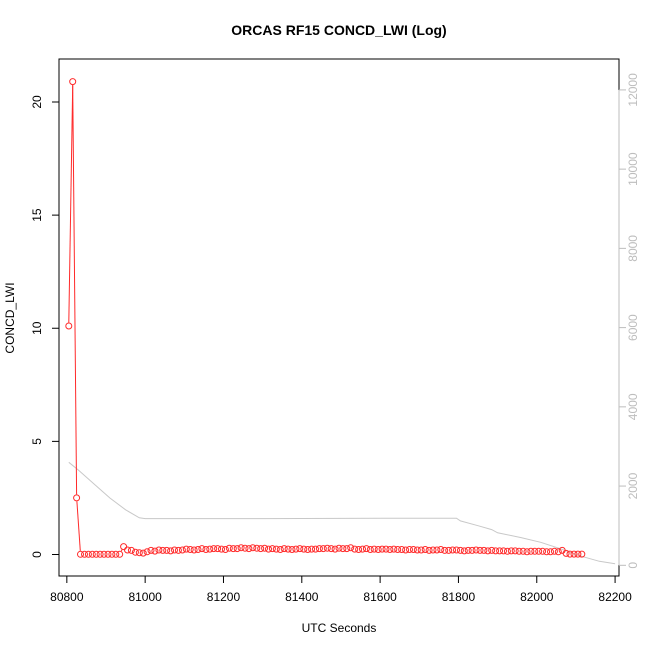  I want to click on x-tick-label: 81800, so click(459, 597).